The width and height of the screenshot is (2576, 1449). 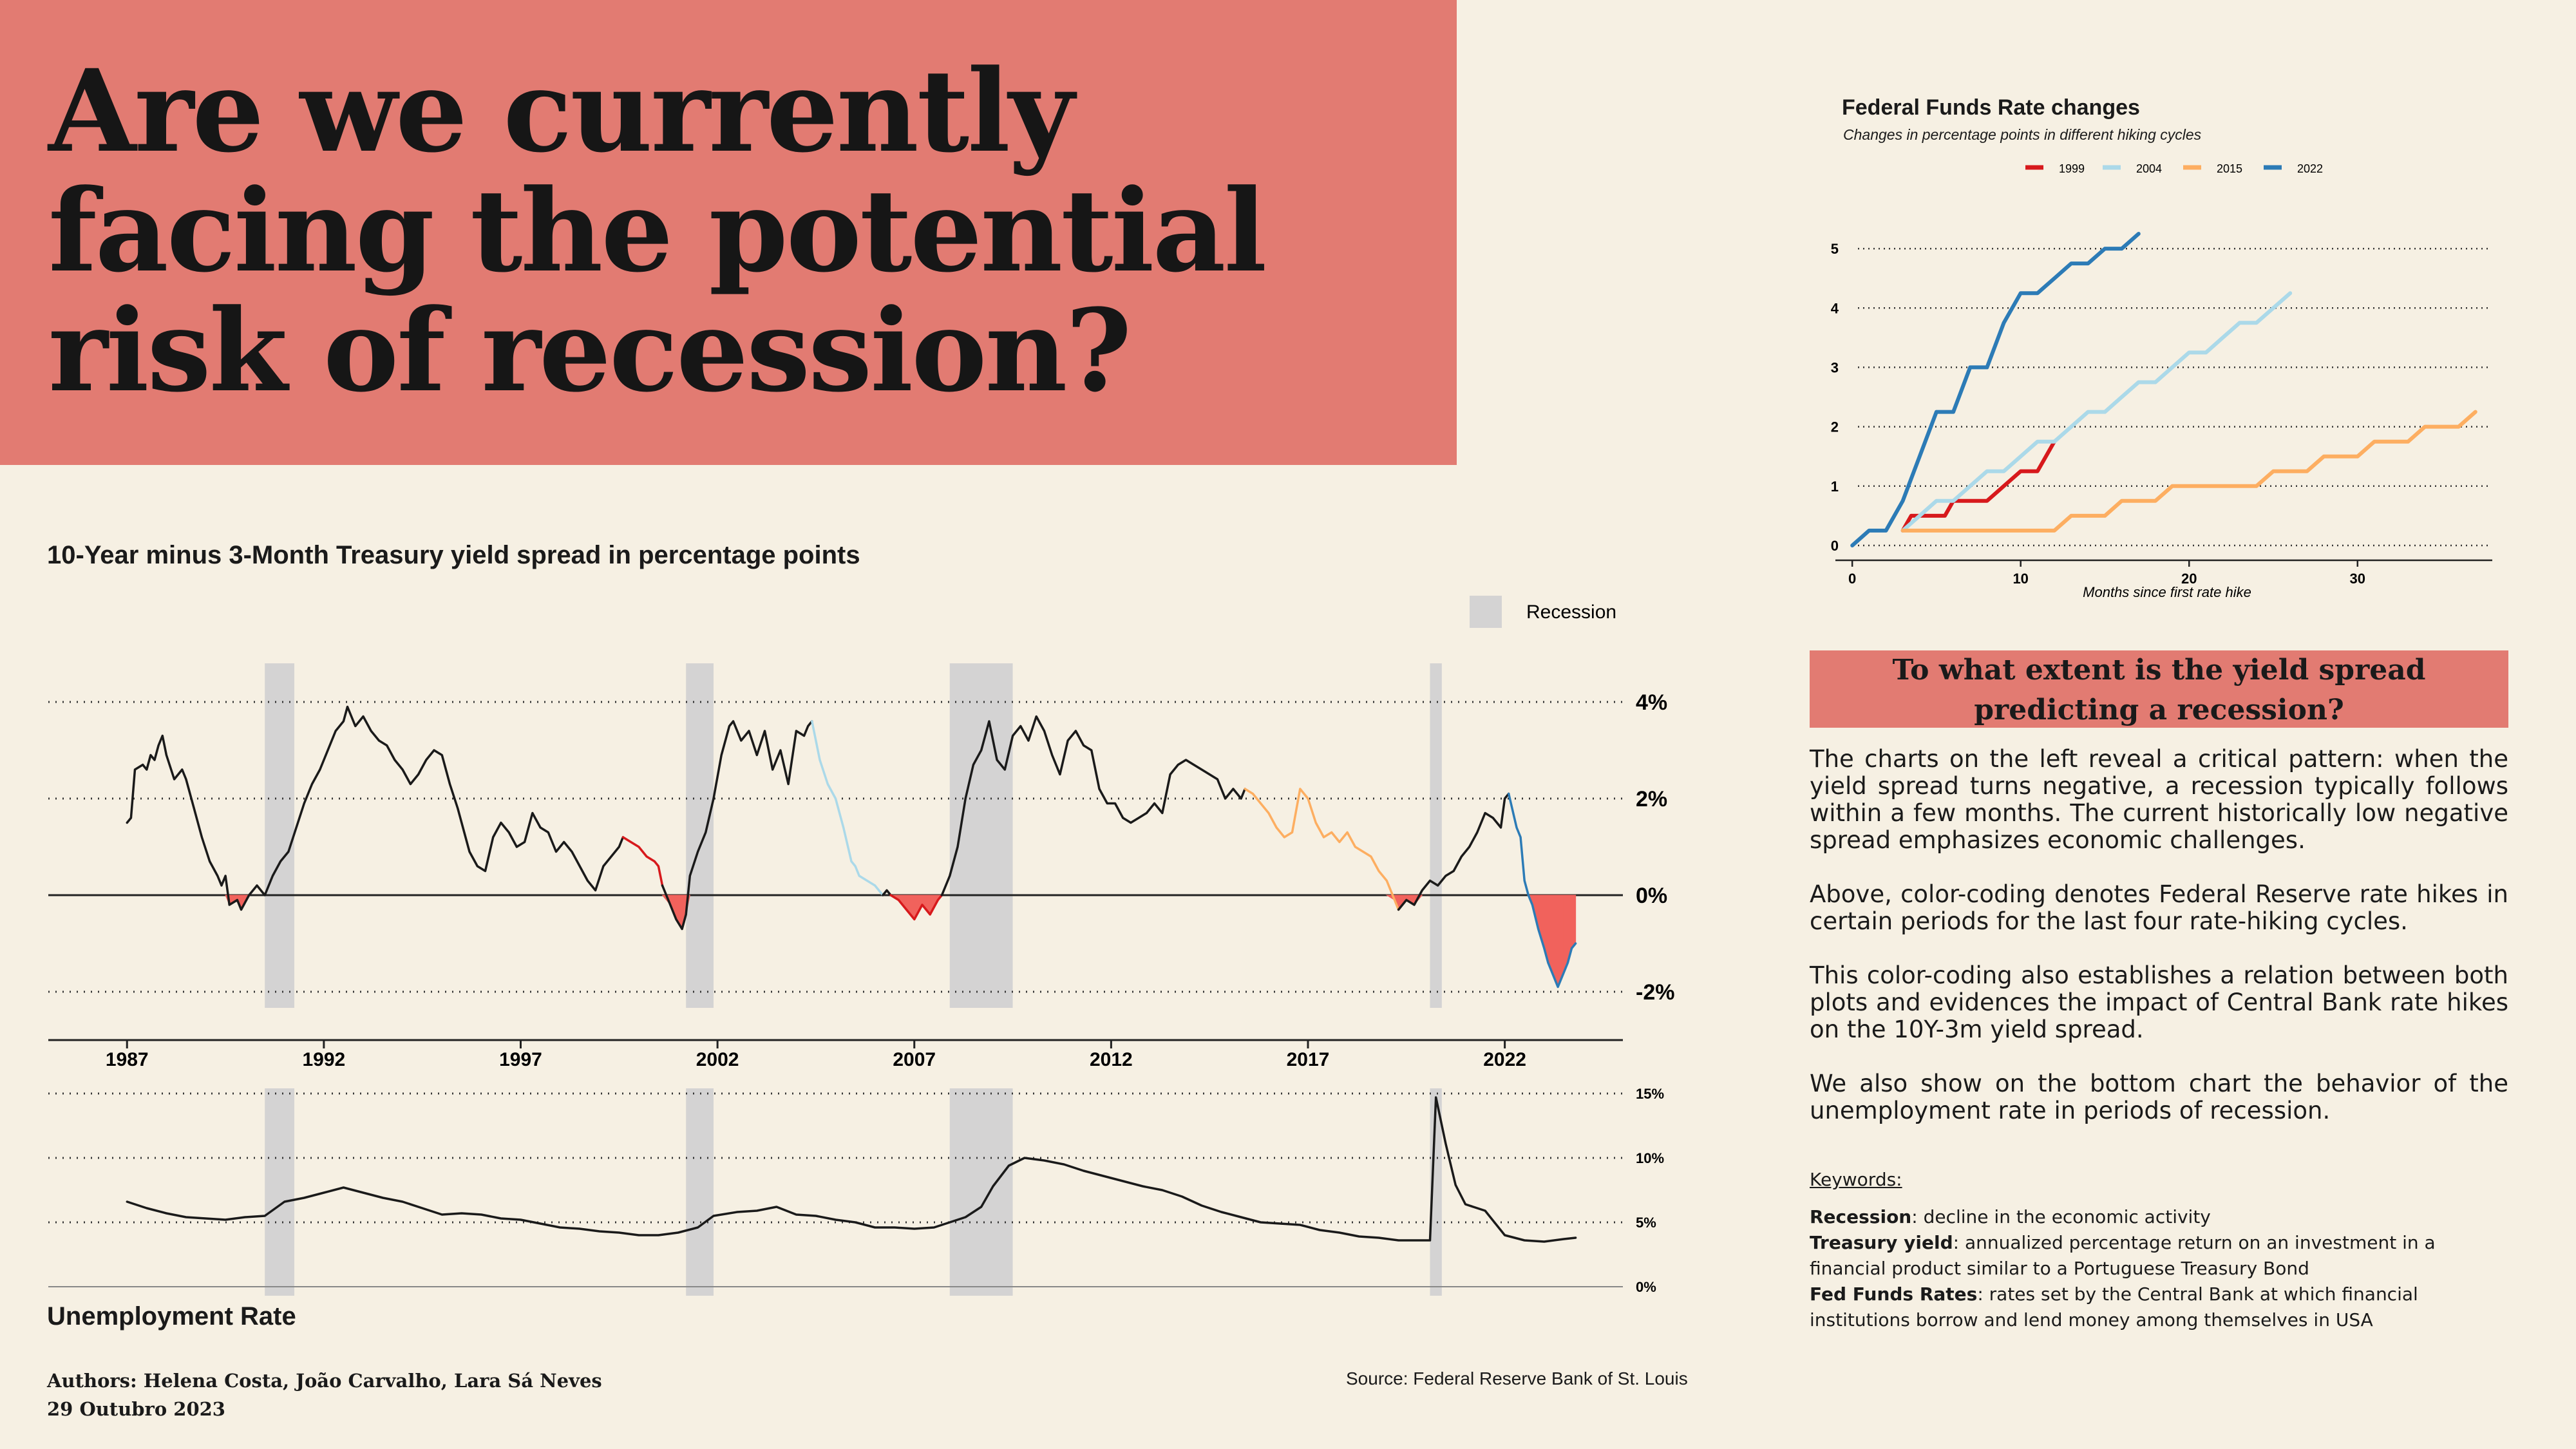 I want to click on y-tick-label: 3, so click(x=1835, y=367).